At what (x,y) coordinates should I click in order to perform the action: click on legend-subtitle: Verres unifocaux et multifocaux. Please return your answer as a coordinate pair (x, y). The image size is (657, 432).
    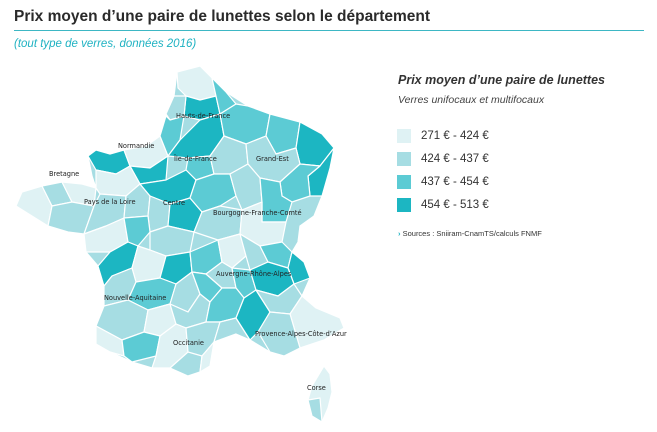
    Looking at the image, I should click on (471, 100).